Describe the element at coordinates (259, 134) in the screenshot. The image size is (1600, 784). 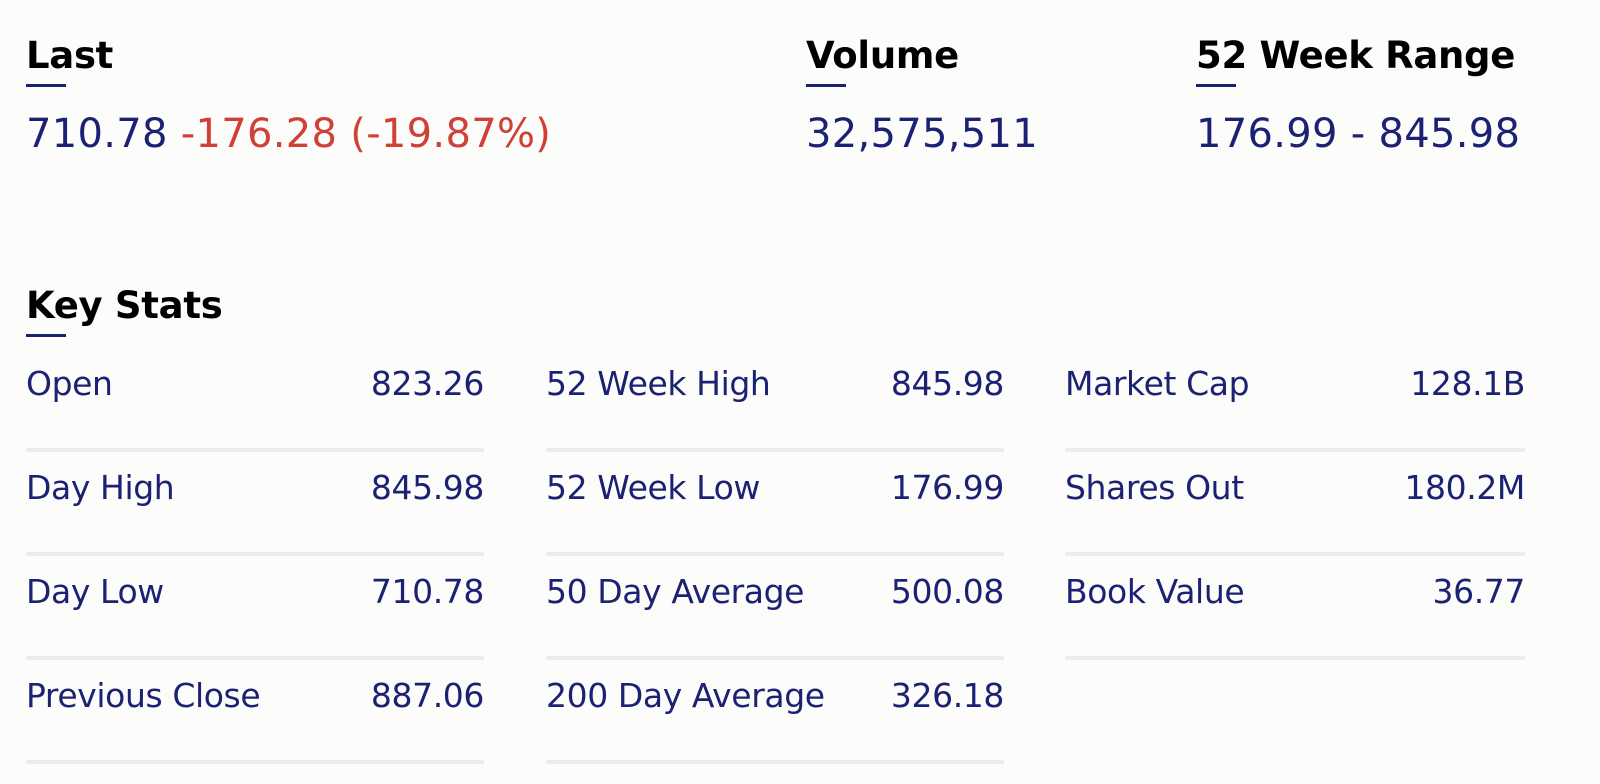
I see `price-change: -176.28` at that location.